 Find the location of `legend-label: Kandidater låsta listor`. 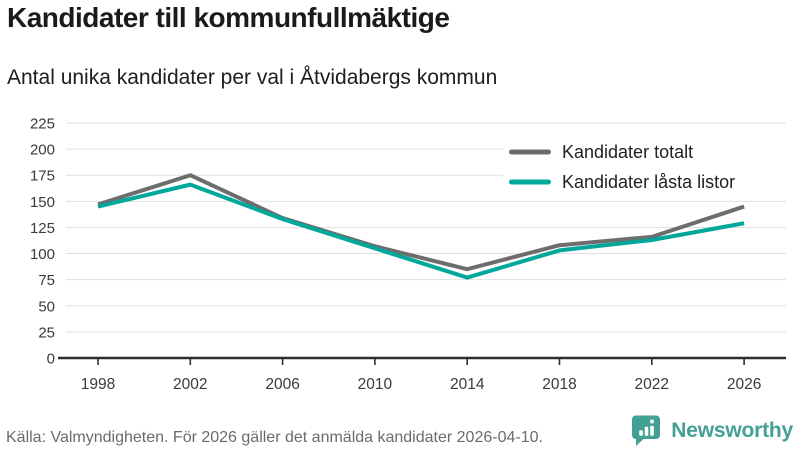

legend-label: Kandidater låsta listor is located at coordinates (648, 182).